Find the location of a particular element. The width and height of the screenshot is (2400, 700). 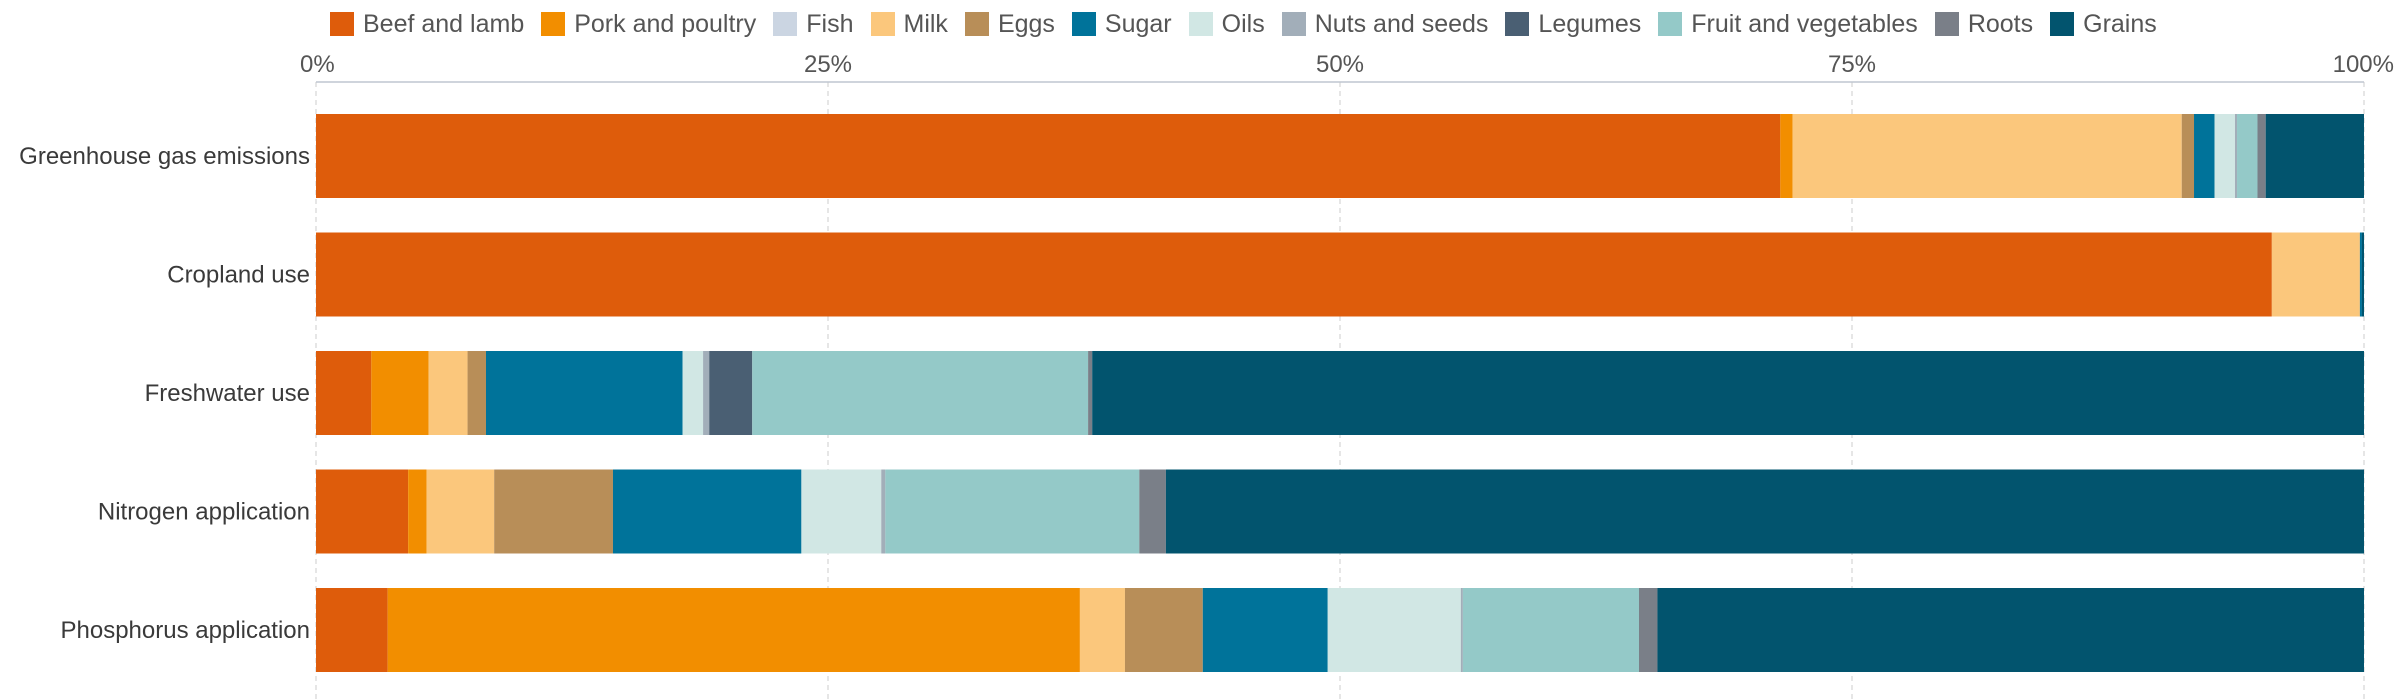

legend-item: Nuts and seeds is located at coordinates (1385, 24).